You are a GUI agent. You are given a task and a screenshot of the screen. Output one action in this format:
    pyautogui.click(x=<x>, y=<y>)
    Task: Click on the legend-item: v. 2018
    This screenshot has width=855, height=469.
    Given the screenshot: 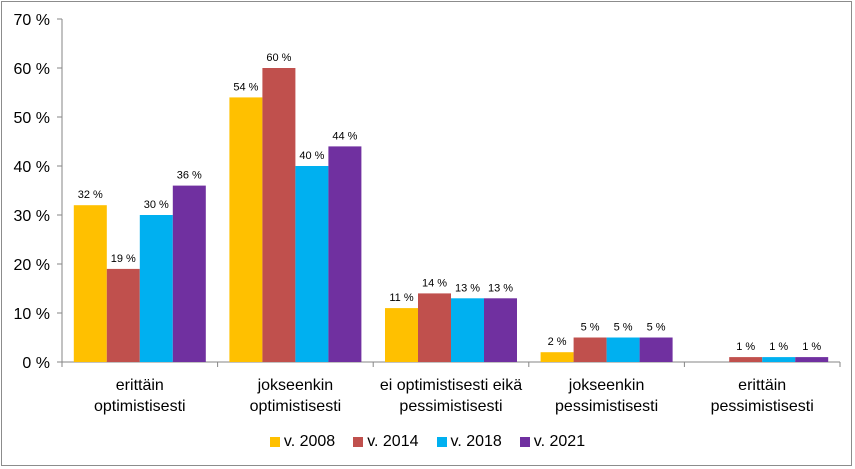 What is the action you would take?
    pyautogui.click(x=469, y=442)
    